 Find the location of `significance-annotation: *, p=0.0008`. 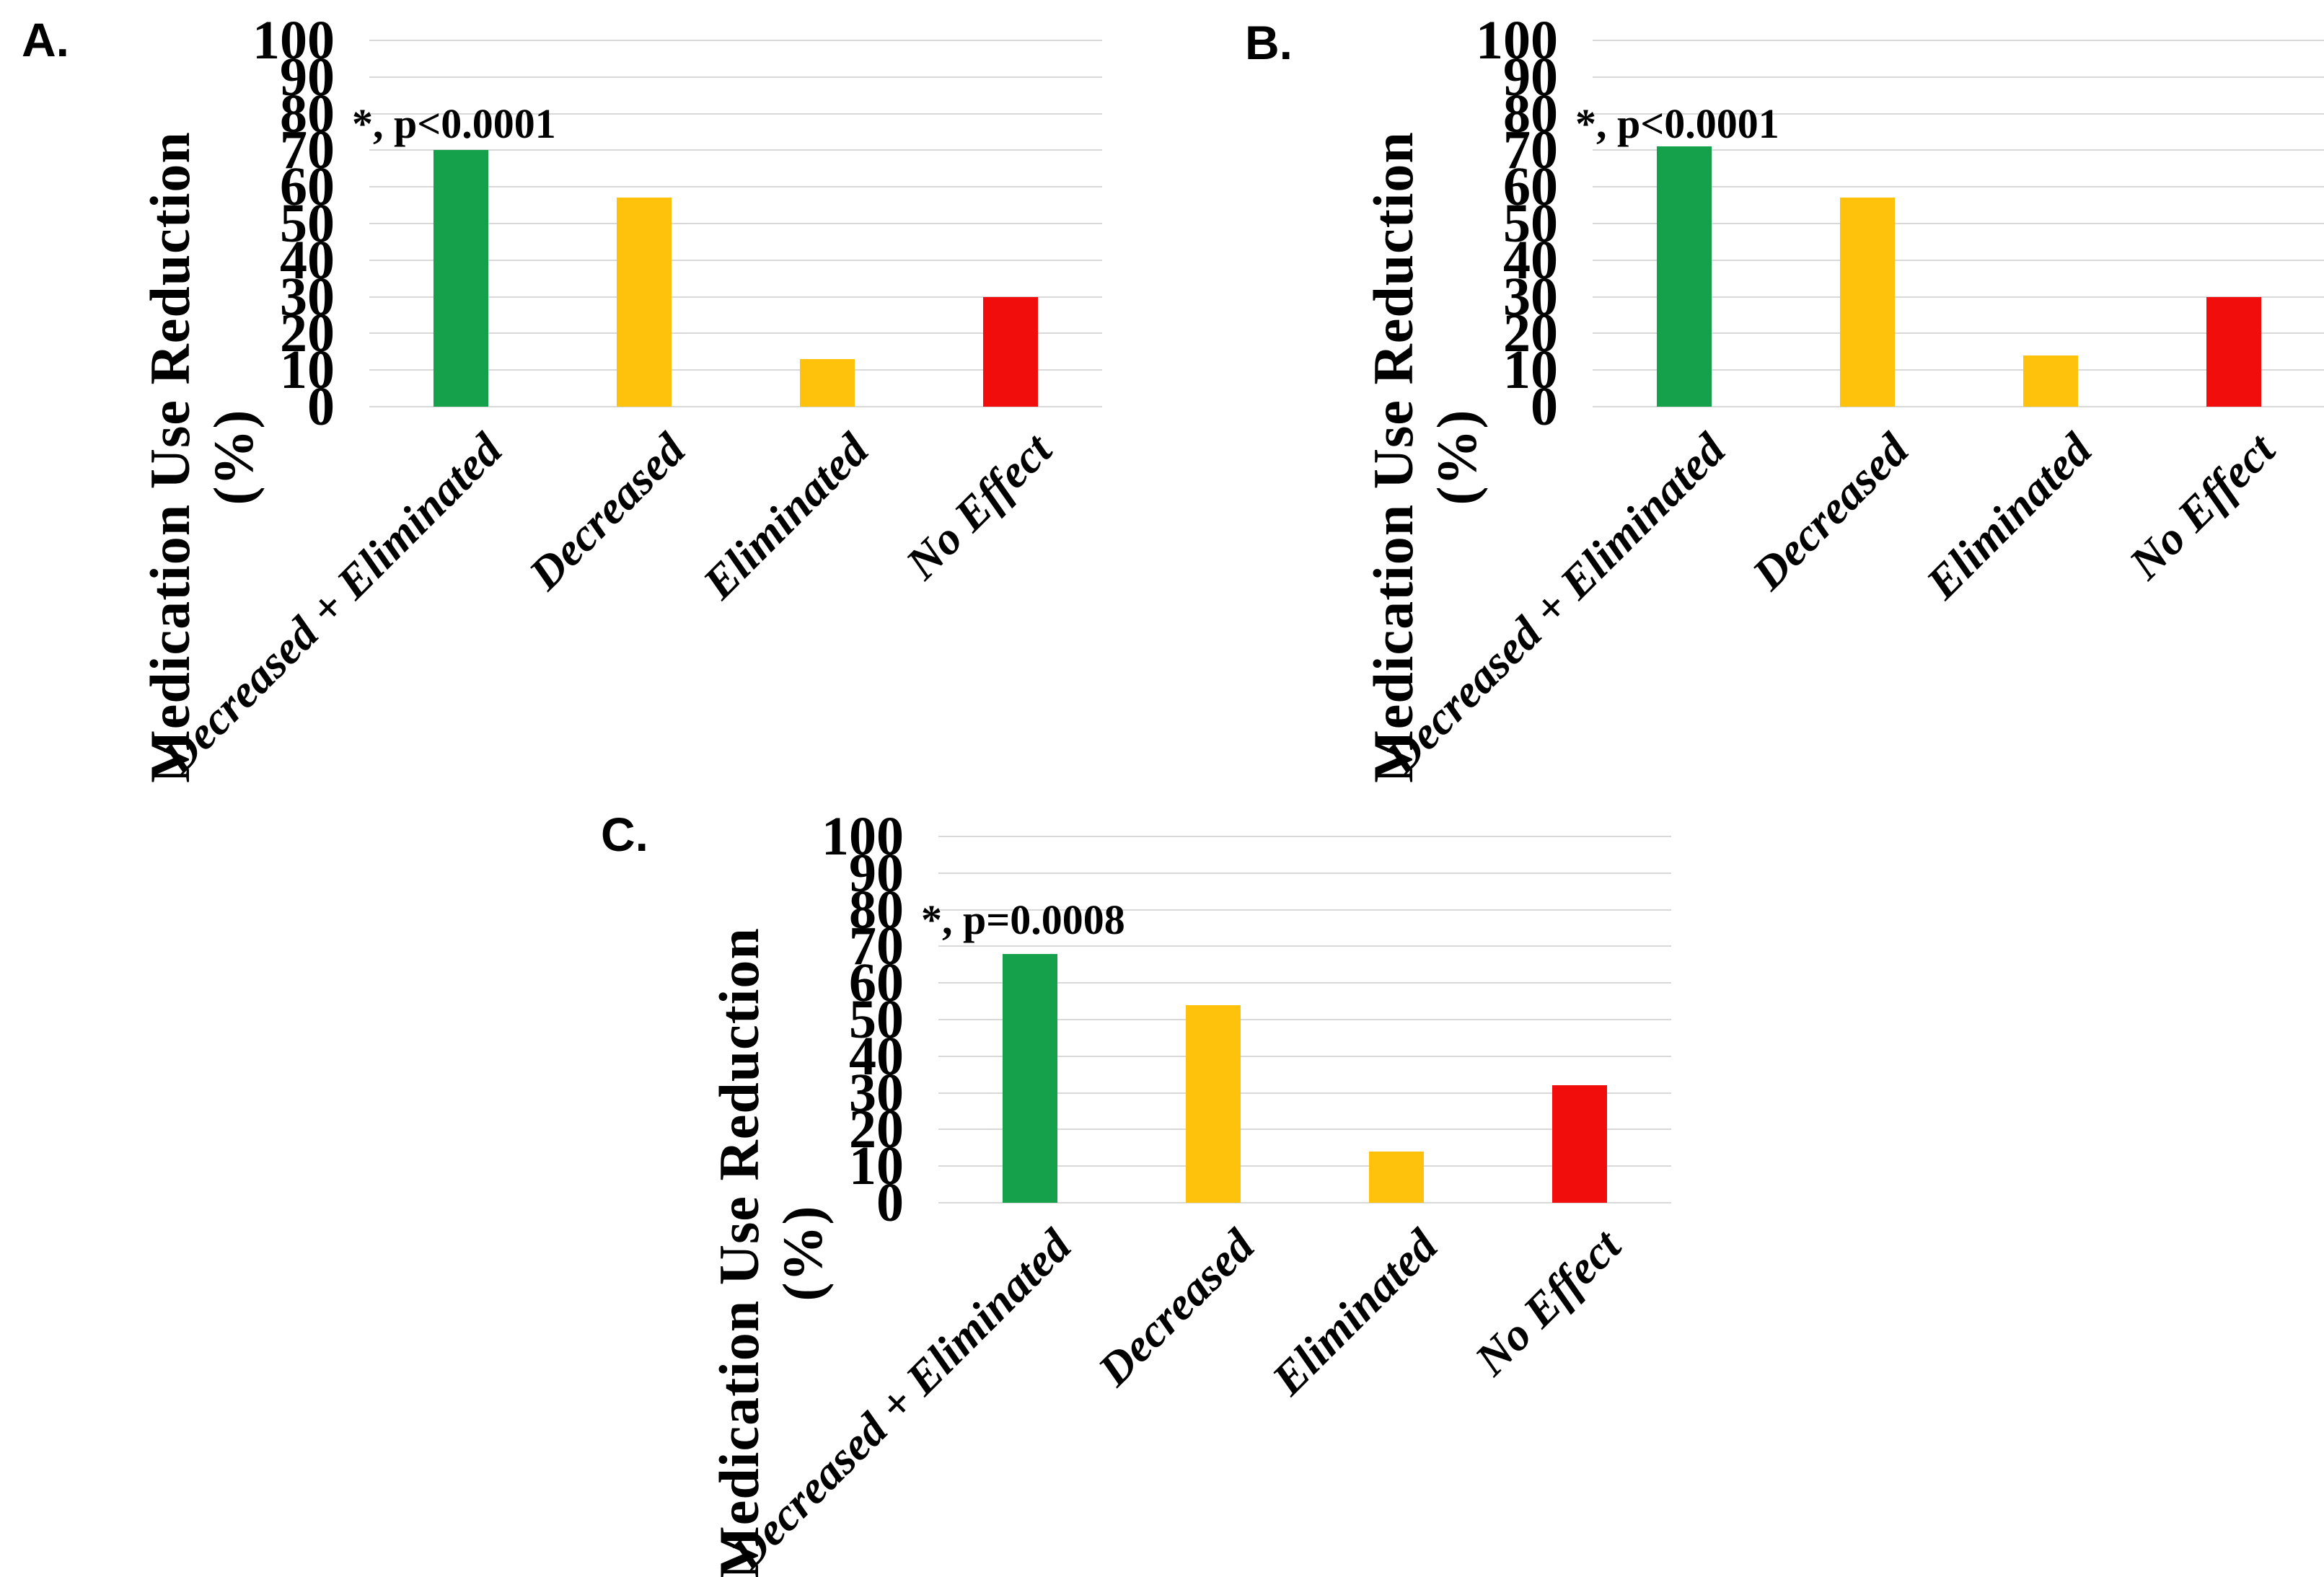

significance-annotation: *, p=0.0008 is located at coordinates (1023, 919).